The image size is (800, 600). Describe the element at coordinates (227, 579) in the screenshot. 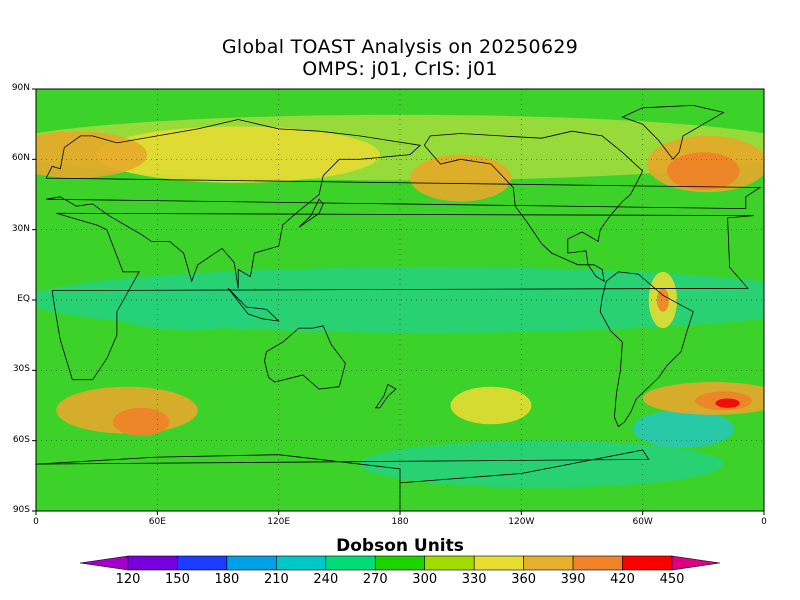

I see `colorbar-level-label: 180` at that location.